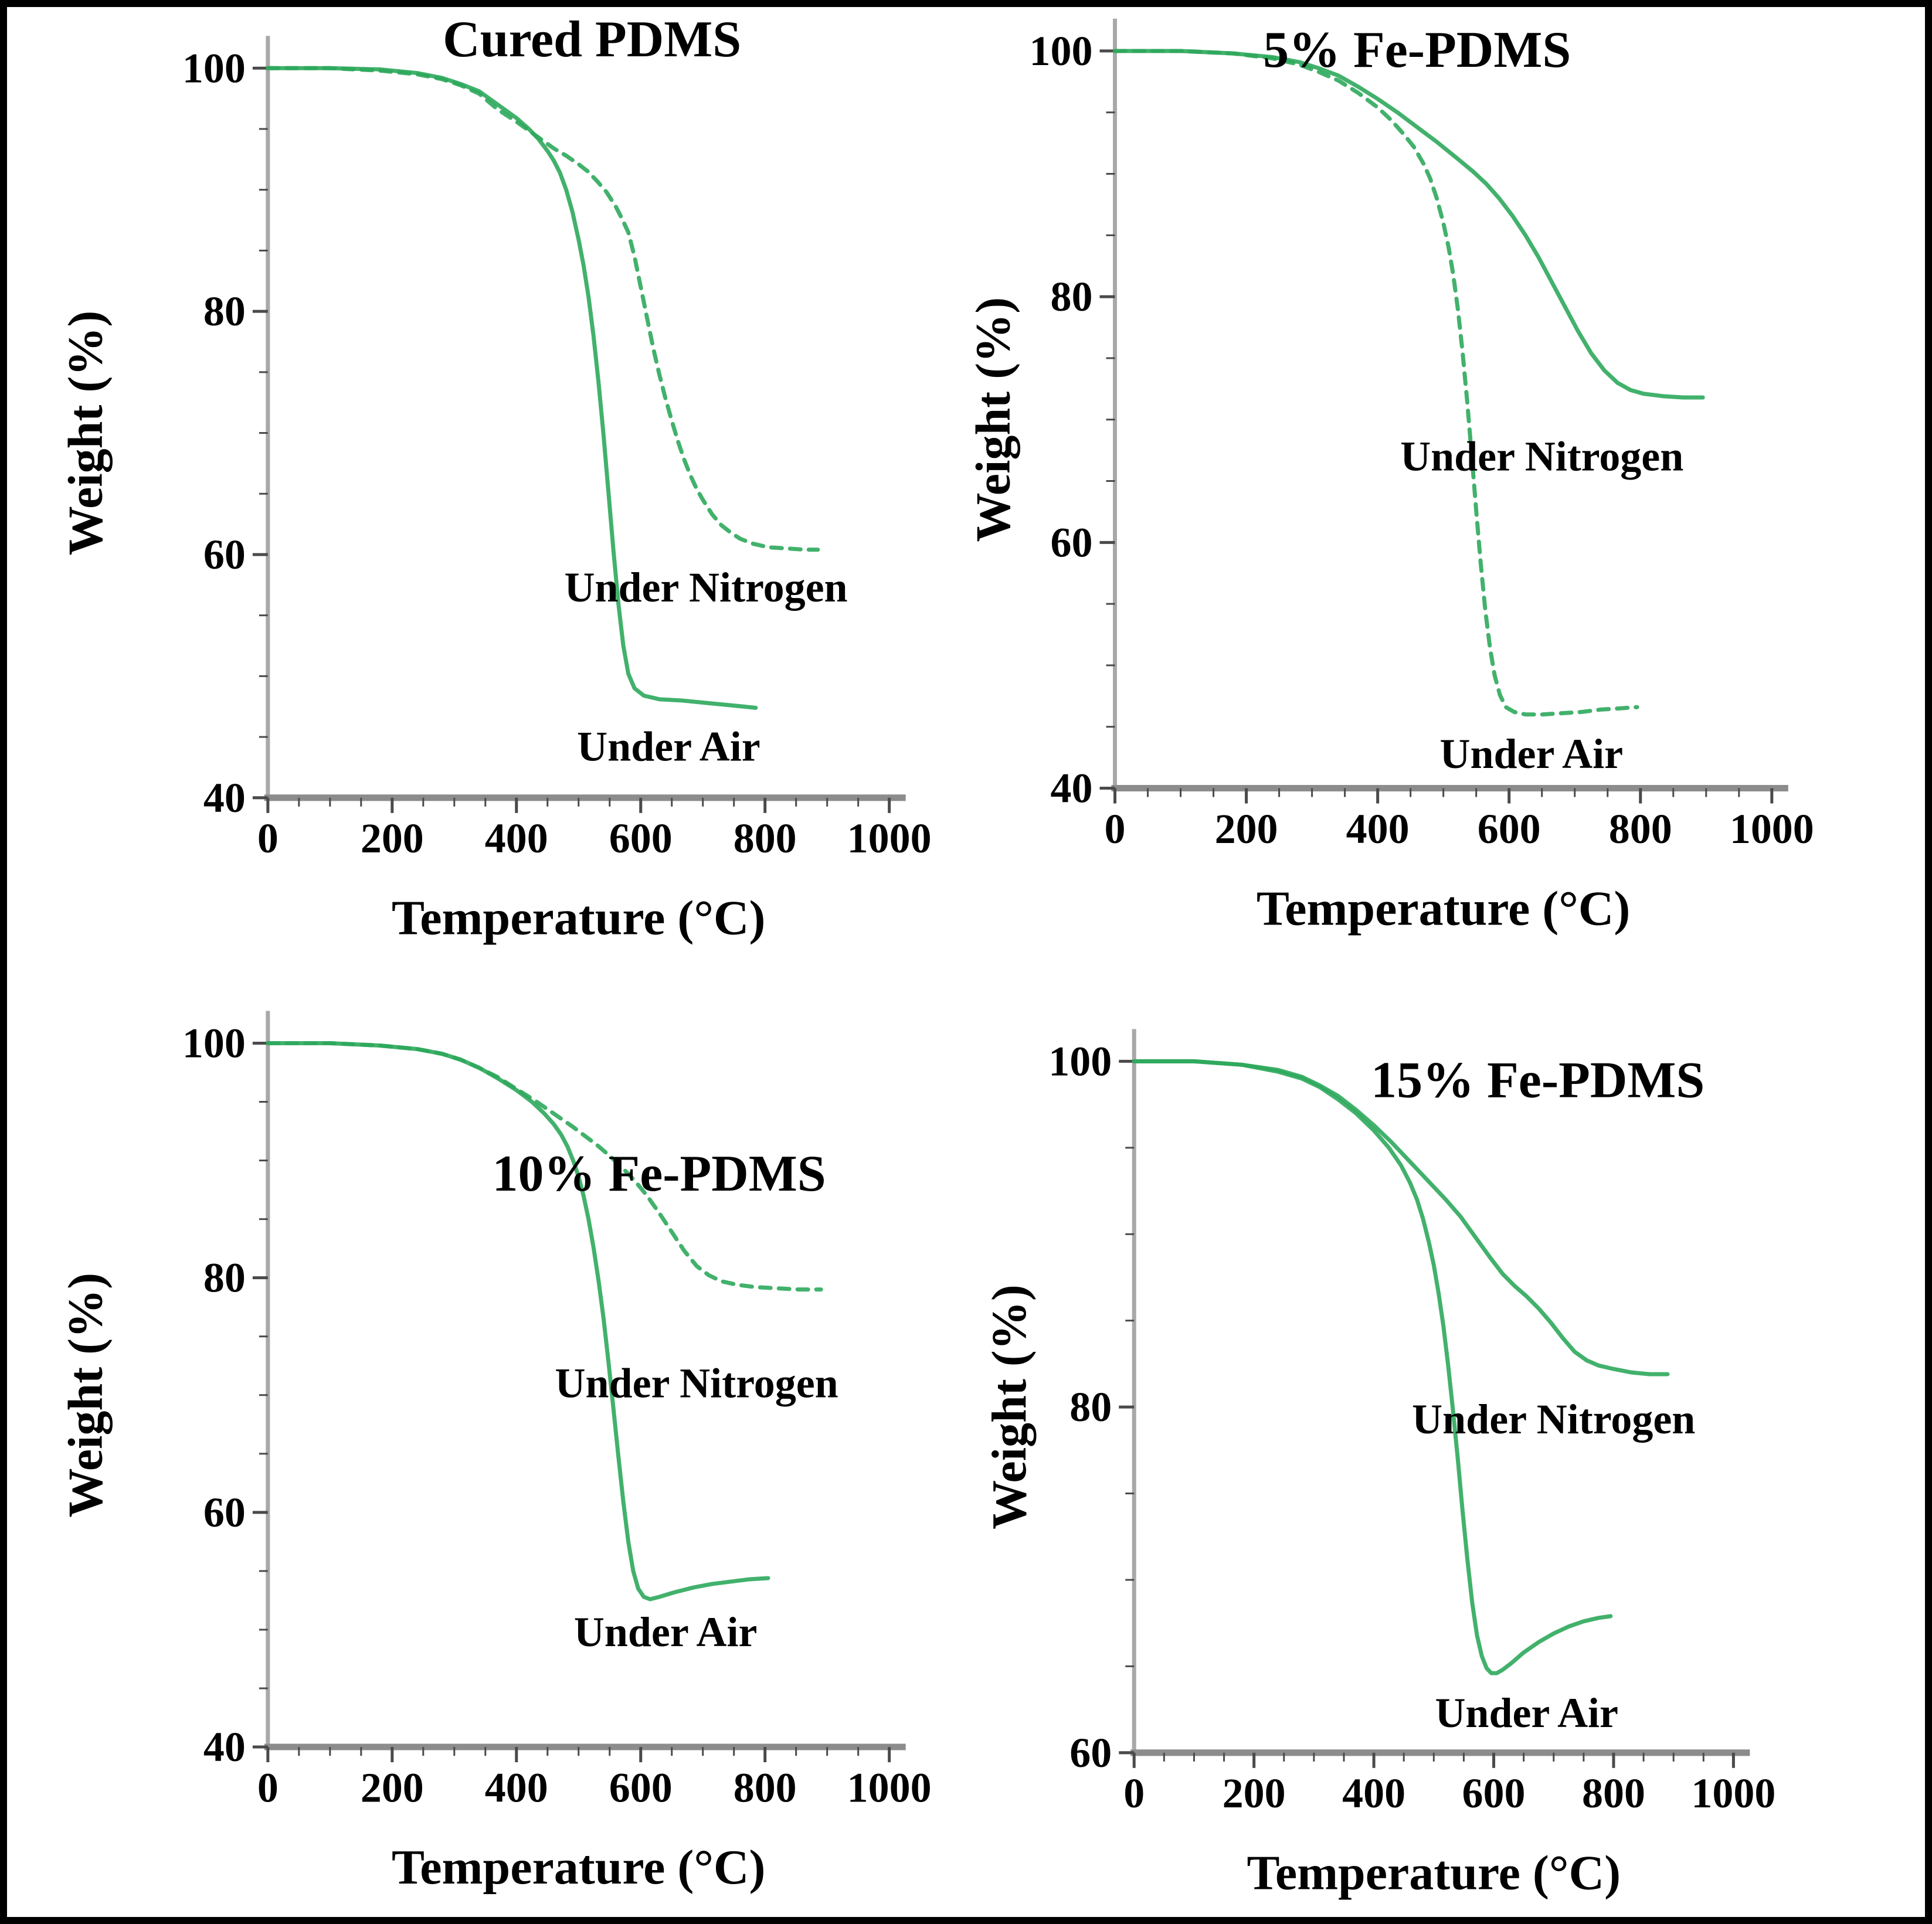  Describe the element at coordinates (1537, 1080) in the screenshot. I see `panel-title: 15% Fe-PDMS` at that location.